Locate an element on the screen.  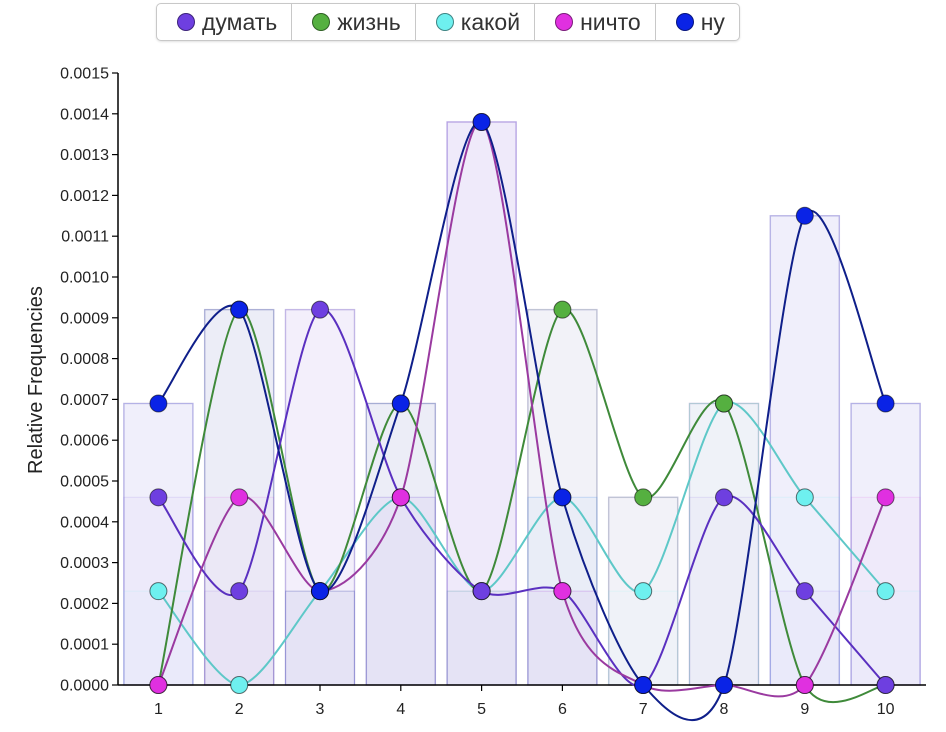
x-tick-label: 6 is located at coordinates (562, 709).